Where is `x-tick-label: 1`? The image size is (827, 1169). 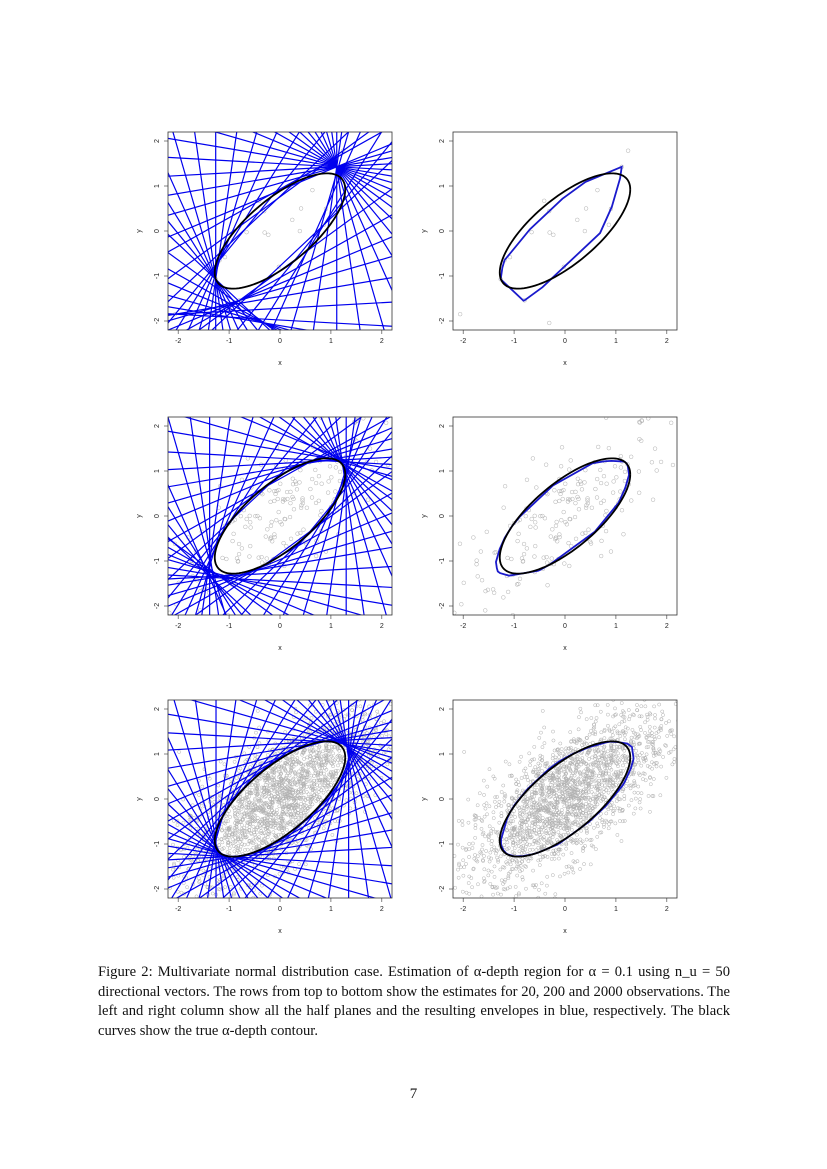 x-tick-label: 1 is located at coordinates (616, 626).